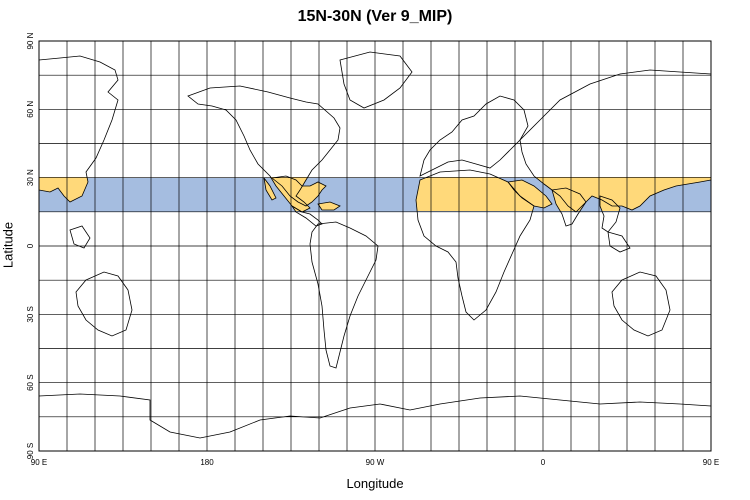  What do you see at coordinates (207, 462) in the screenshot?
I see `x-tick-label: 180` at bounding box center [207, 462].